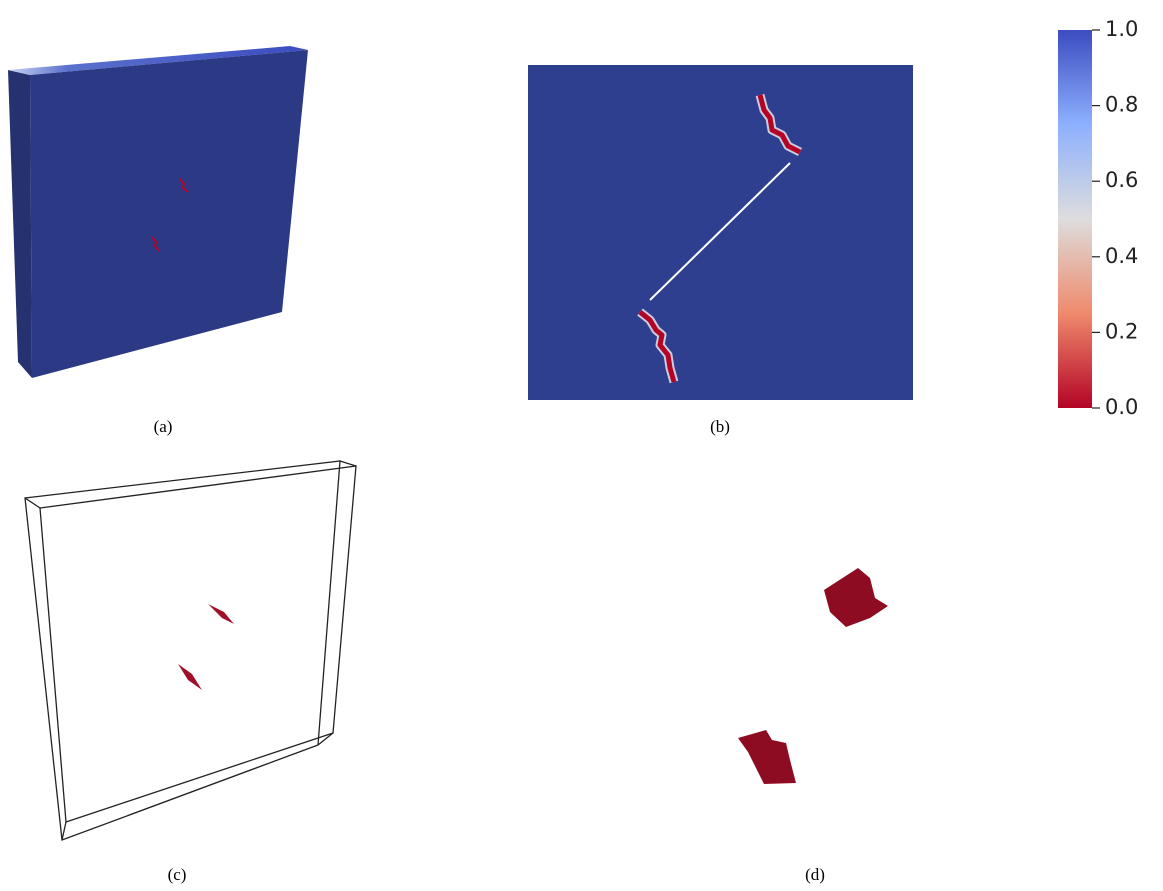 This screenshot has width=1163, height=891. Describe the element at coordinates (813, 676) in the screenshot. I see `panel-d` at that location.